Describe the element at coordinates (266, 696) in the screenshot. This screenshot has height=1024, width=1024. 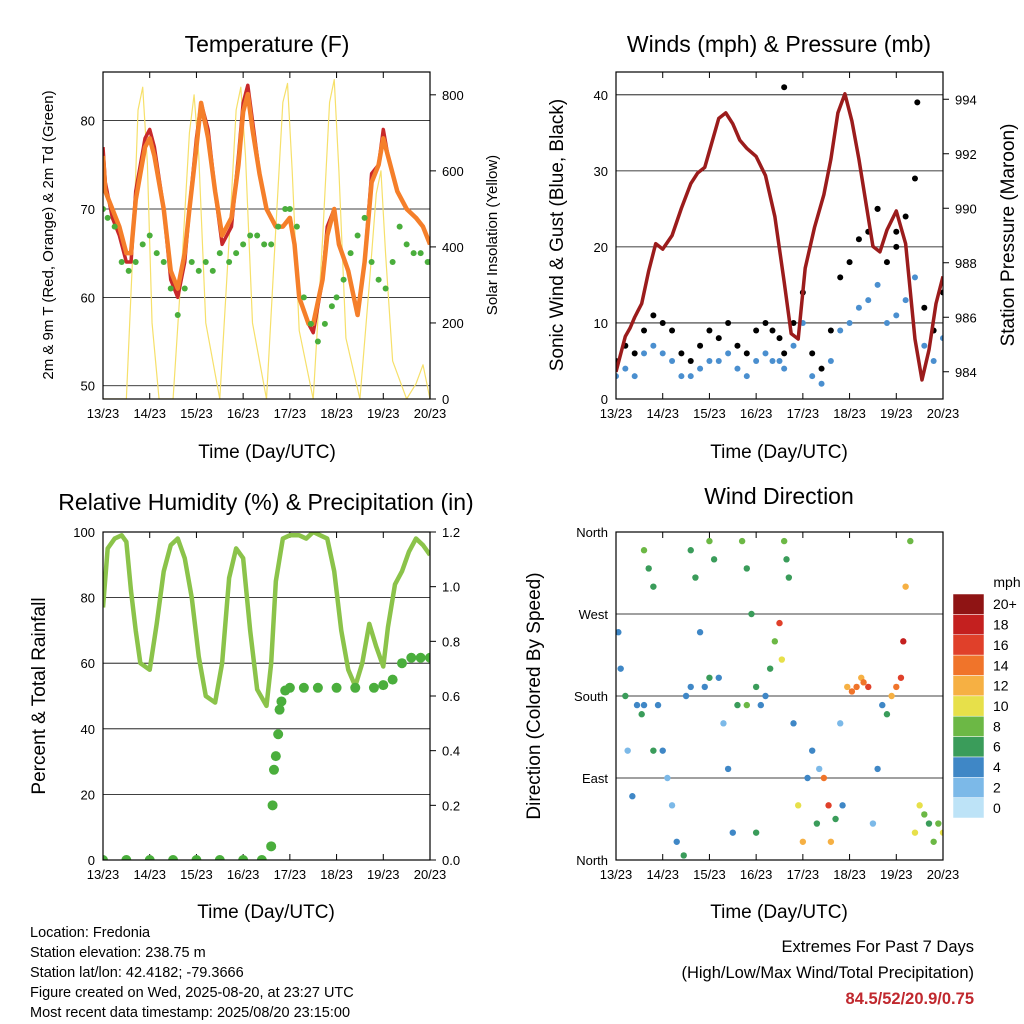
I see `plot-frame` at that location.